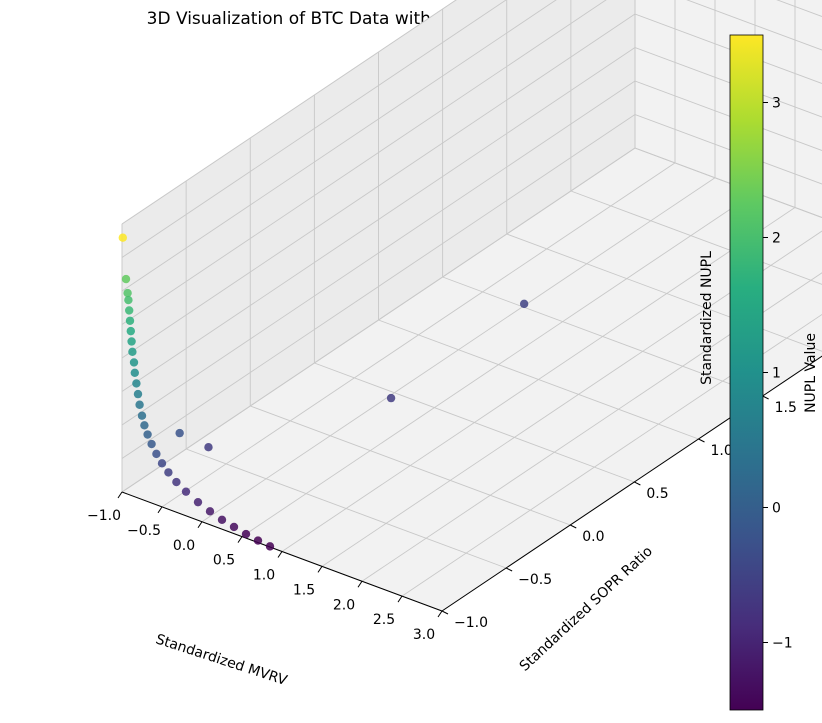 This screenshot has height=723, width=822. What do you see at coordinates (593, 537) in the screenshot?
I see `y-tick-label: 0.0` at bounding box center [593, 537].